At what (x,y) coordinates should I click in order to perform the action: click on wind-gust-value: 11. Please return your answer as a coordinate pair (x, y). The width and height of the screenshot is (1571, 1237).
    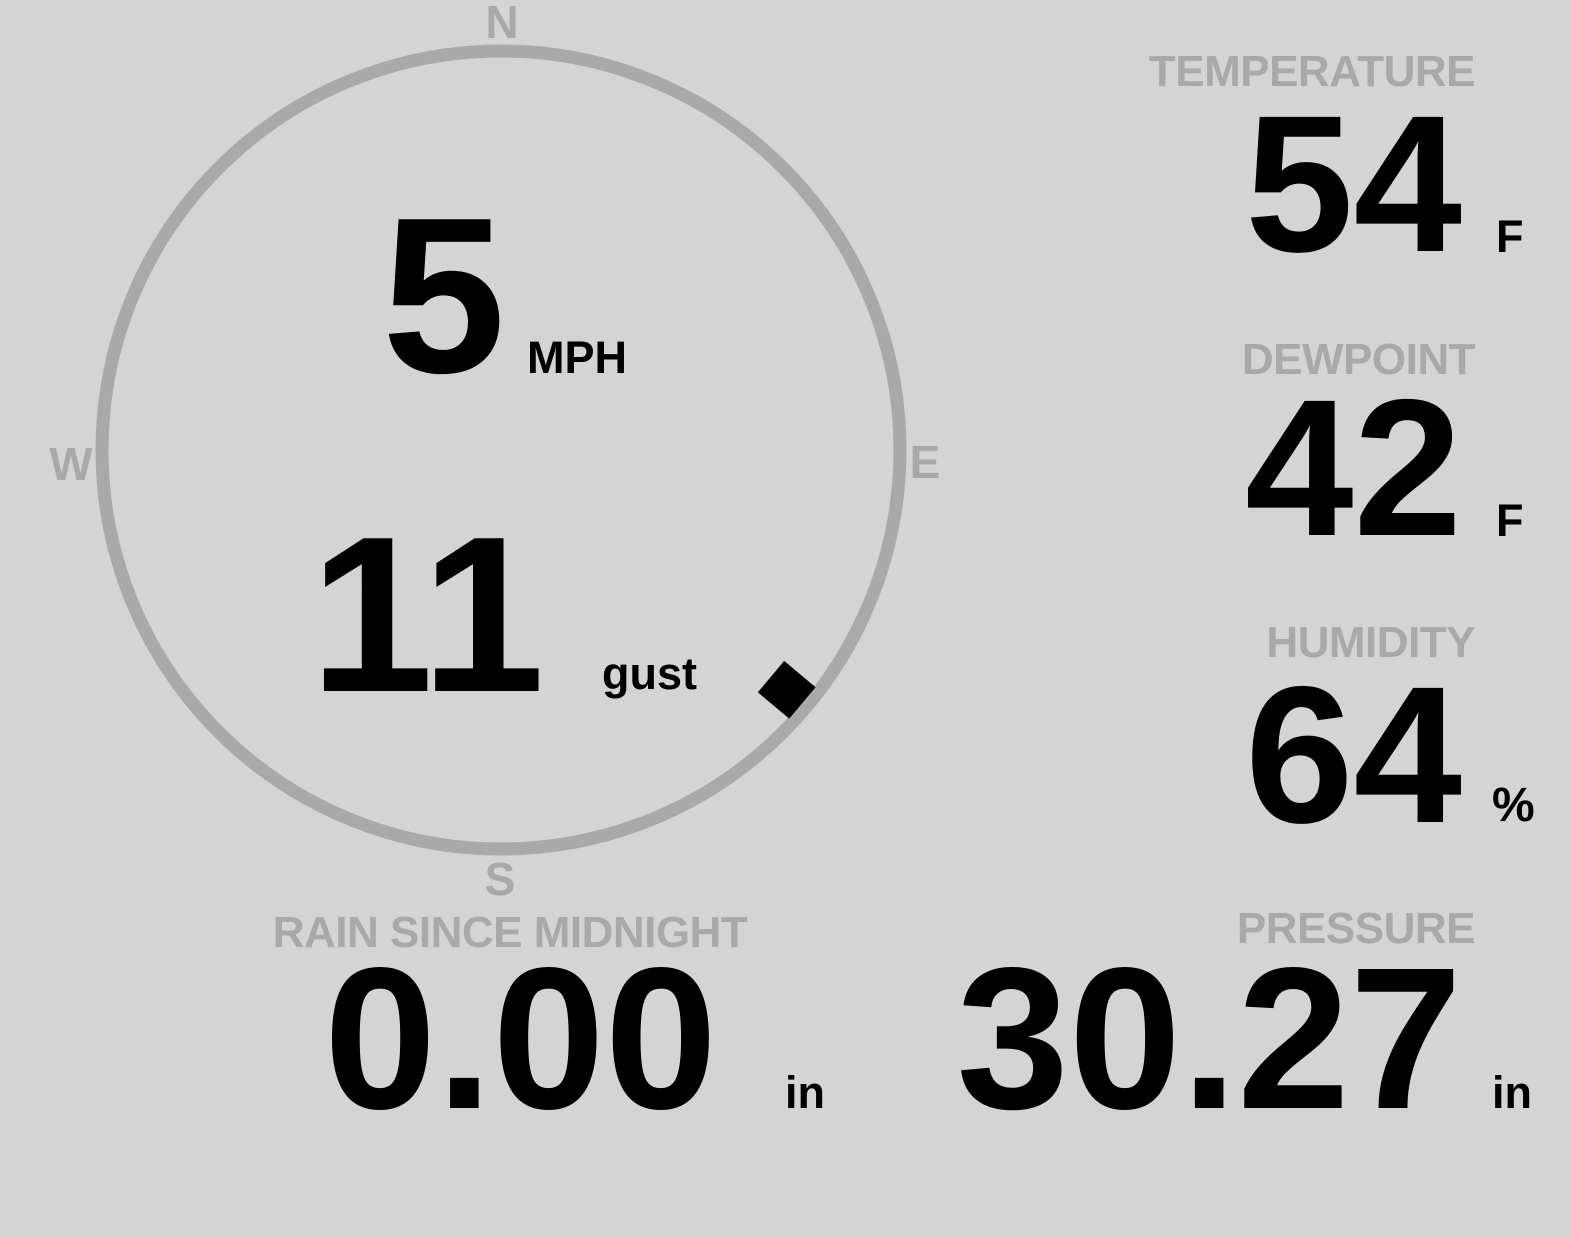
    Looking at the image, I should click on (427, 615).